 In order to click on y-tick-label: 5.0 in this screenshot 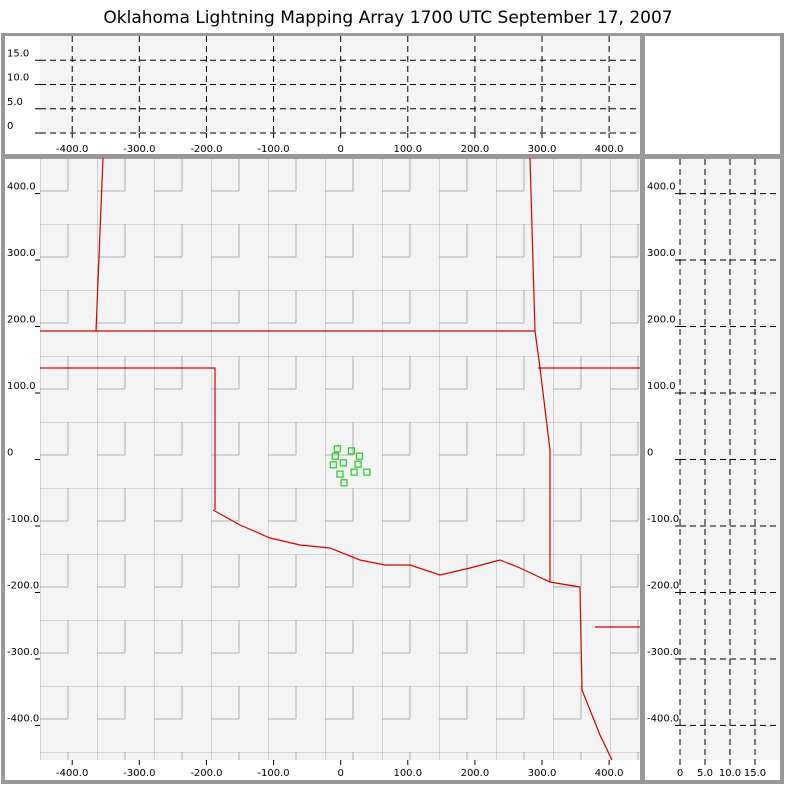, I will do `click(15, 102)`.